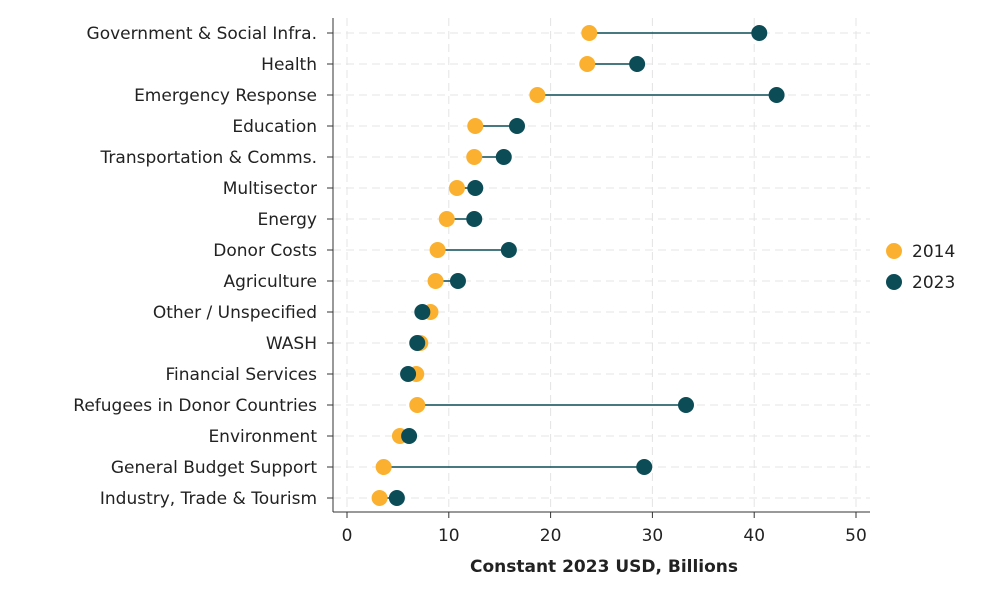 The image size is (1000, 600). What do you see at coordinates (291, 344) in the screenshot?
I see `y-category-label: WASH` at bounding box center [291, 344].